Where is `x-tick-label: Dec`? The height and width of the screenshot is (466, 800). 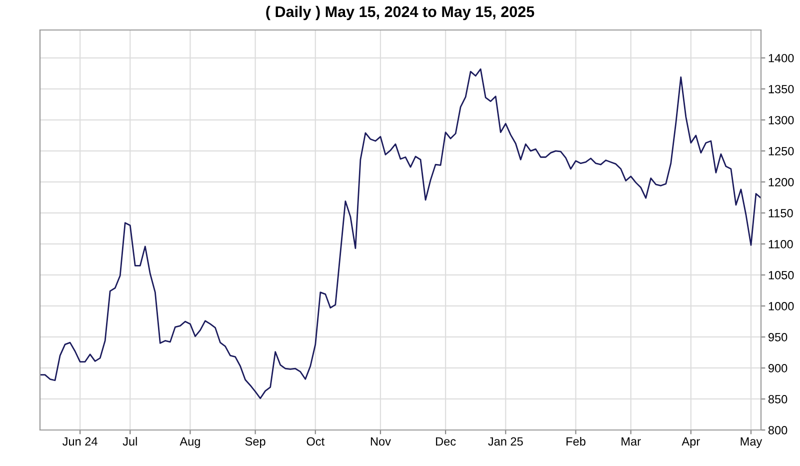 x-tick-label: Dec is located at coordinates (446, 441).